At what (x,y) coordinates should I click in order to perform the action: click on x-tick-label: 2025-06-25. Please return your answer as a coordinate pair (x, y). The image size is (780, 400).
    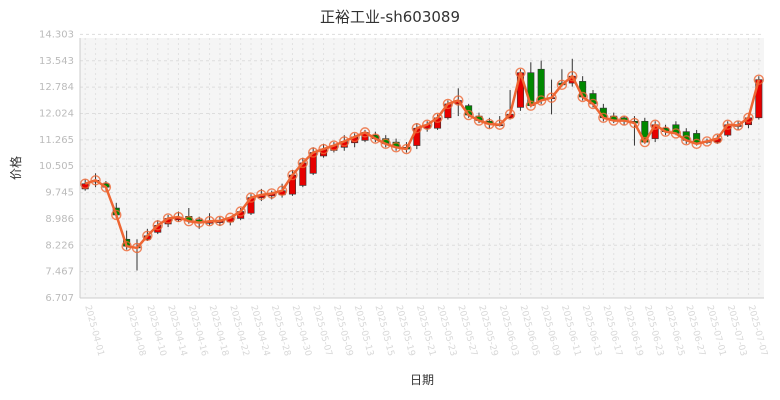
    Looking at the image, I should click on (674, 330).